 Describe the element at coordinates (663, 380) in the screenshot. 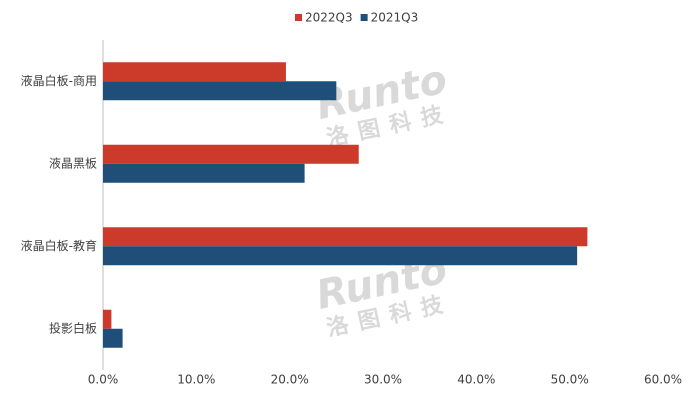

I see `x-tick-label: 60.0%` at that location.